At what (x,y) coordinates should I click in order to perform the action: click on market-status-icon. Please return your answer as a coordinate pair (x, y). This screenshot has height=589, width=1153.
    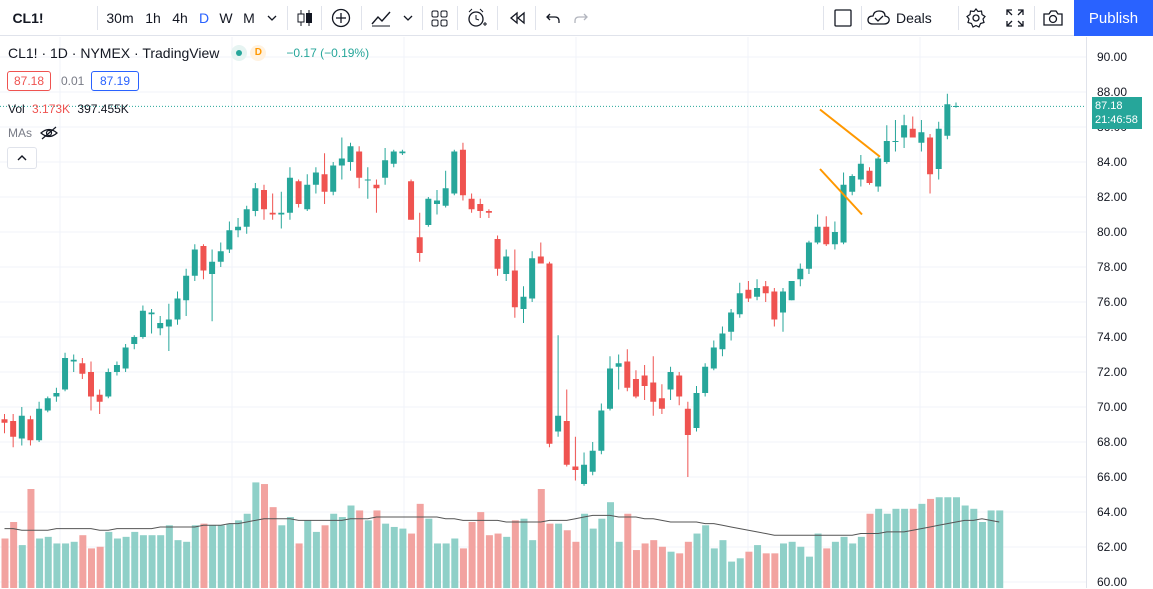
    Looking at the image, I should click on (239, 53).